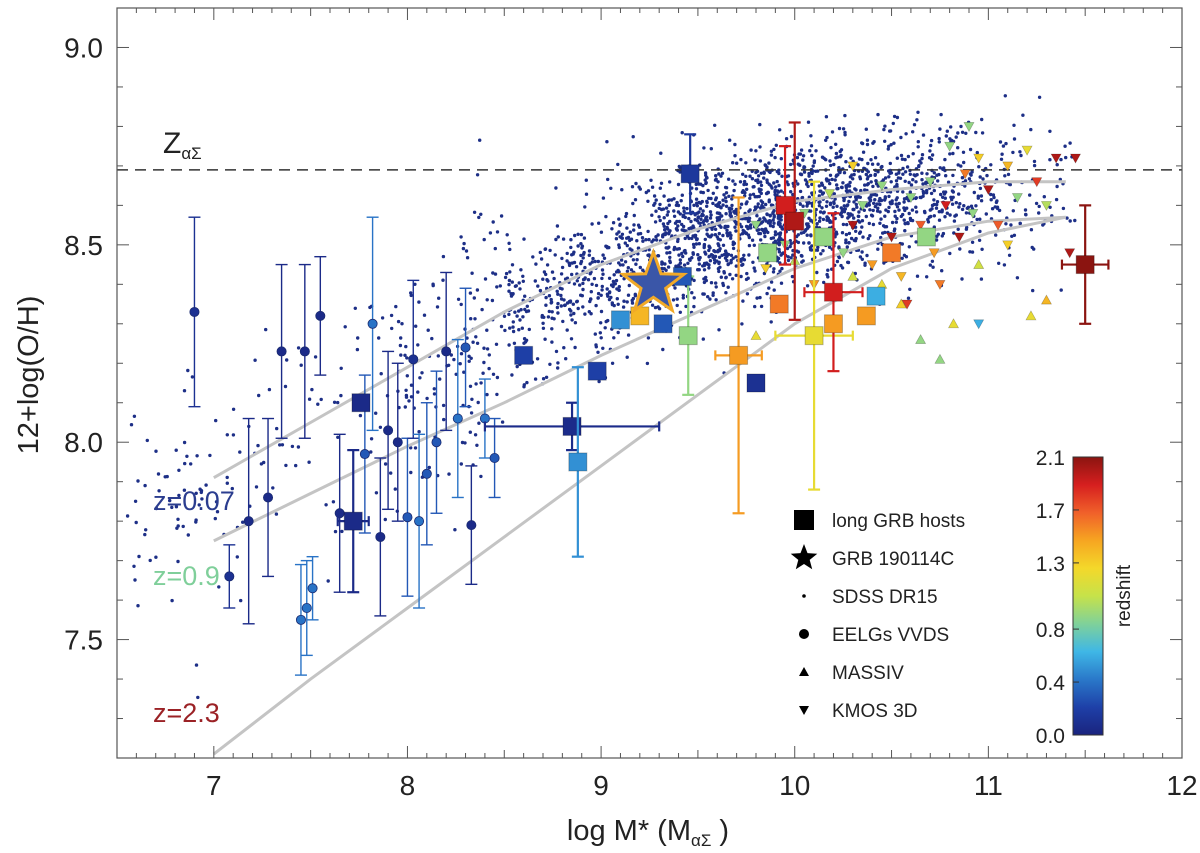 Image resolution: width=1200 pixels, height=853 pixels. Describe the element at coordinates (875, 711) in the screenshot. I see `legend-label: KMOS 3D` at that location.